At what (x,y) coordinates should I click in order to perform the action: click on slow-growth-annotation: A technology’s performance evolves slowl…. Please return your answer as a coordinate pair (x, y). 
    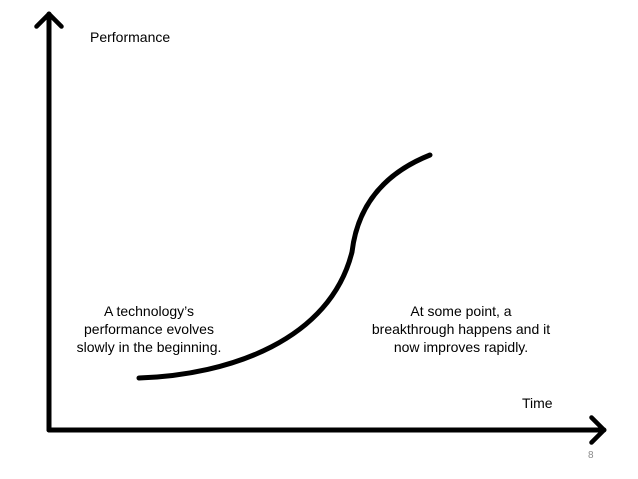
    Looking at the image, I should click on (149, 329).